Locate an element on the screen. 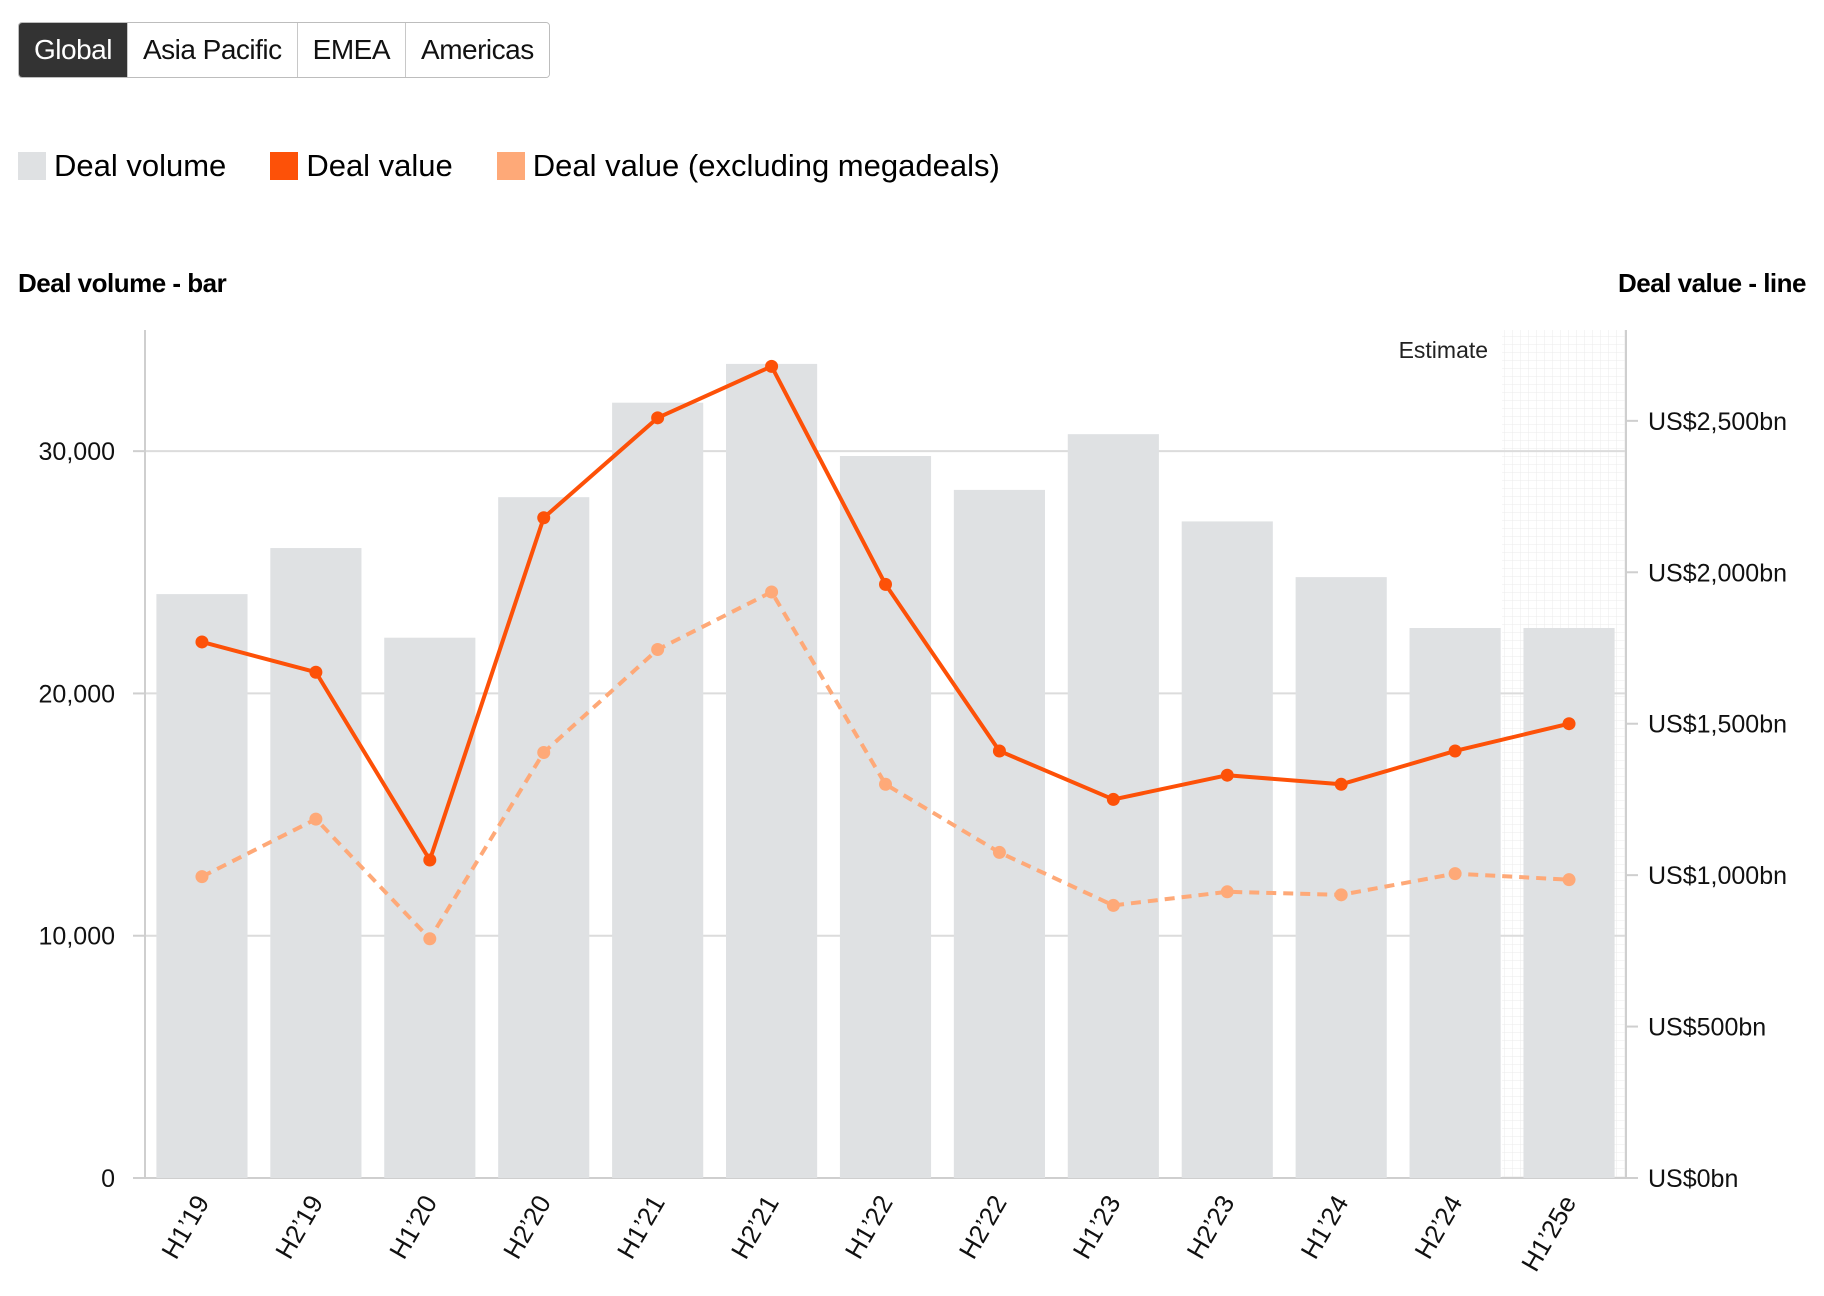 This screenshot has width=1824, height=1296. right-tick-label: US$1,000bn is located at coordinates (1717, 876).